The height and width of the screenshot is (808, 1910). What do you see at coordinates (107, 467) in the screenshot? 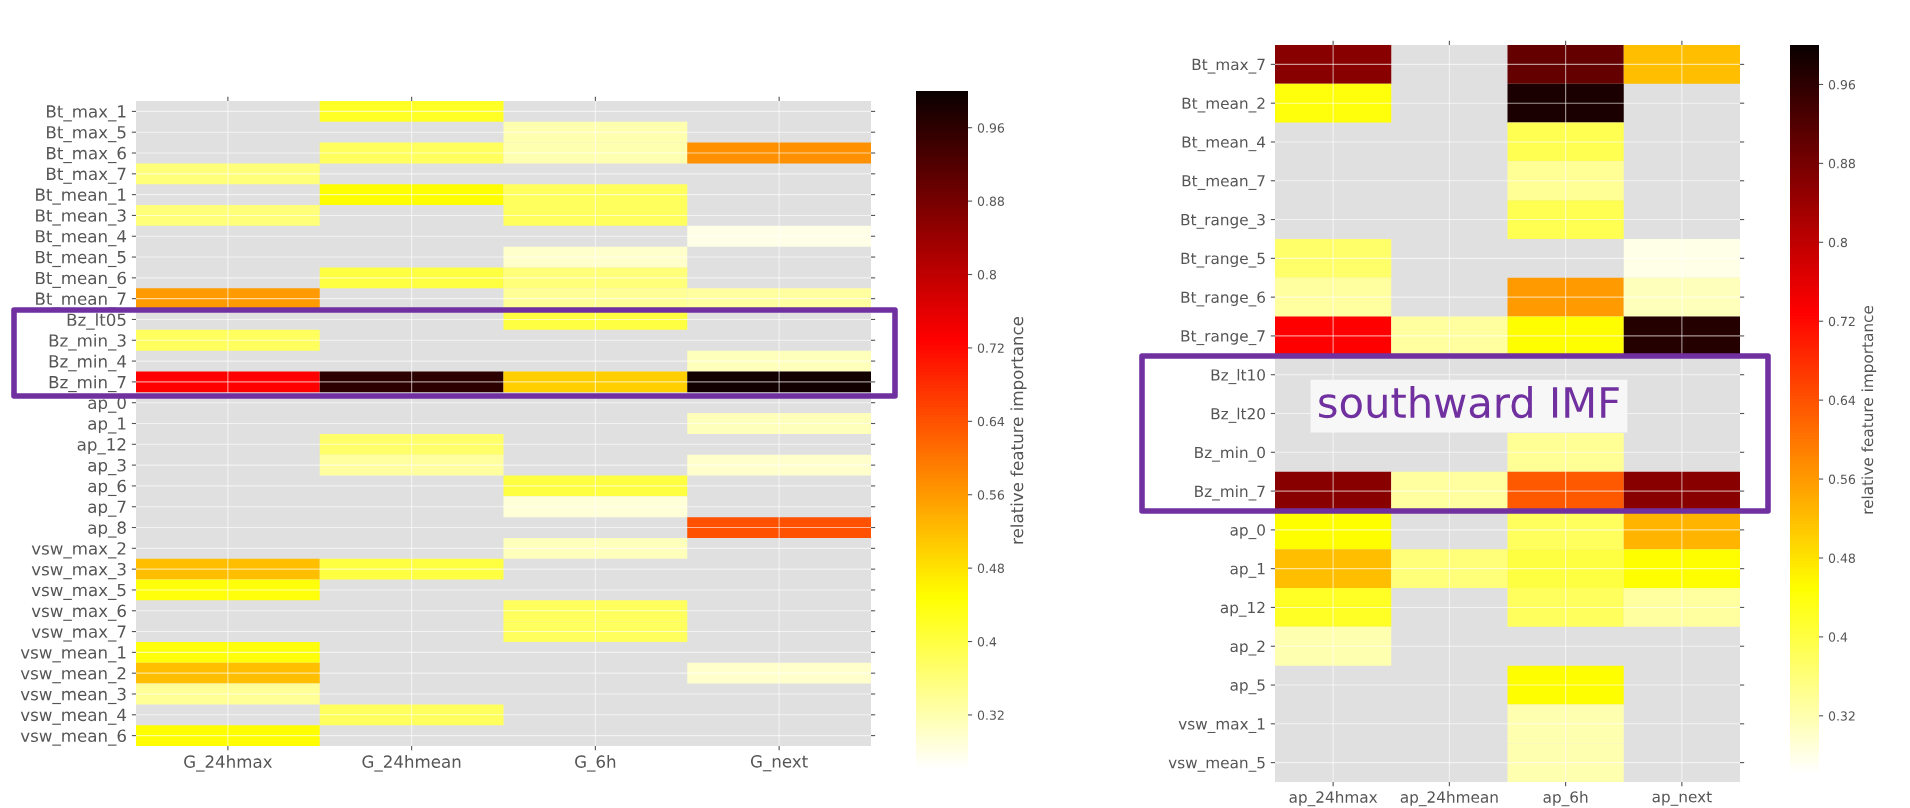
I see `y-tick-label: ap_3` at bounding box center [107, 467].